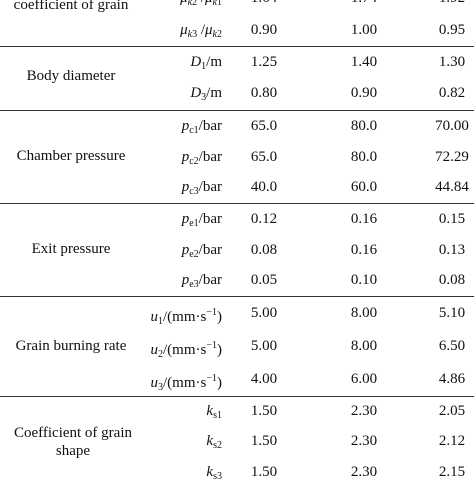 The width and height of the screenshot is (474, 492). I want to click on symbol-cell: ks1, so click(214, 412).